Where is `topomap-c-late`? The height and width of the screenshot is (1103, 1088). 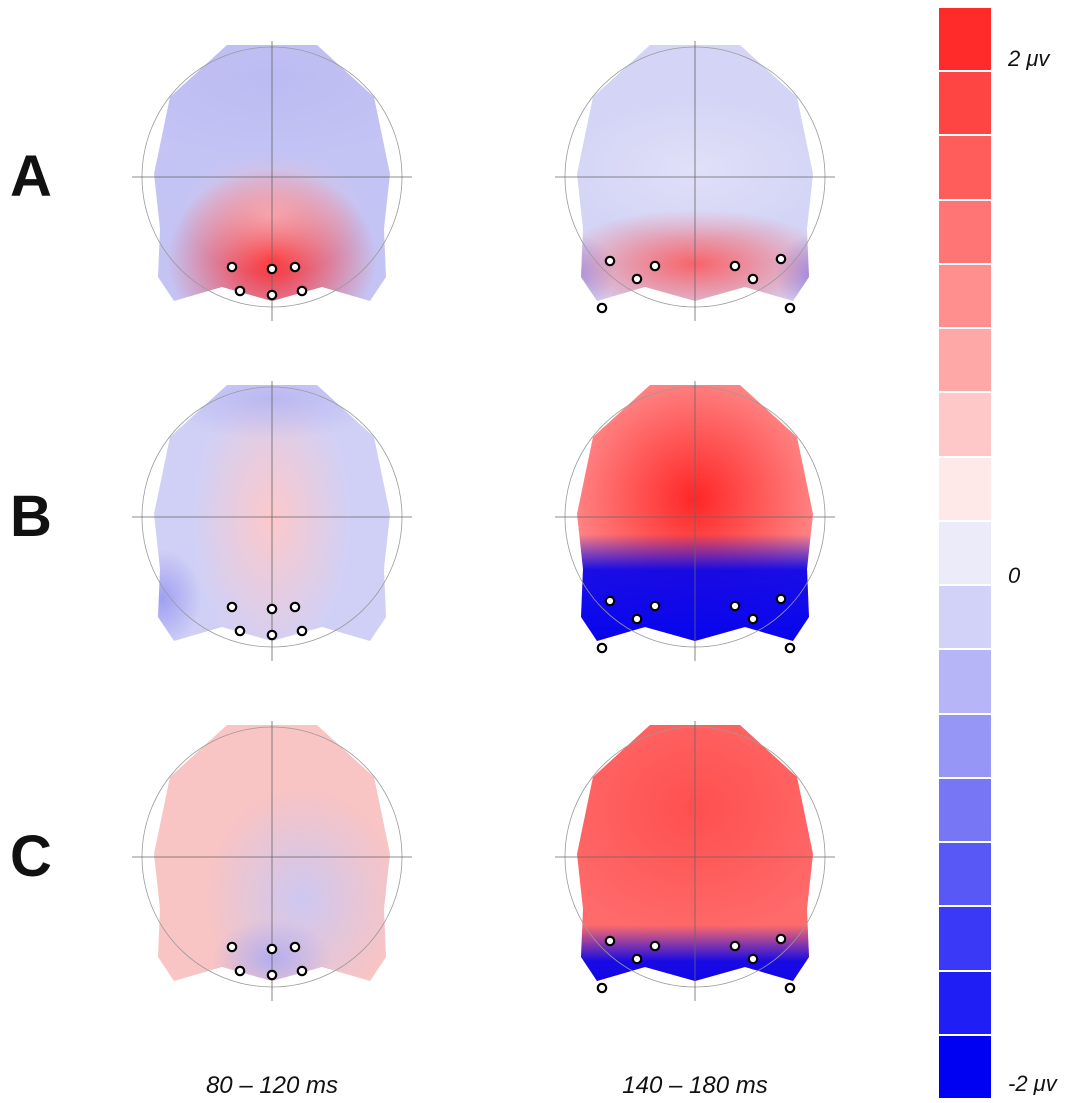
topomap-c-late is located at coordinates (695, 861).